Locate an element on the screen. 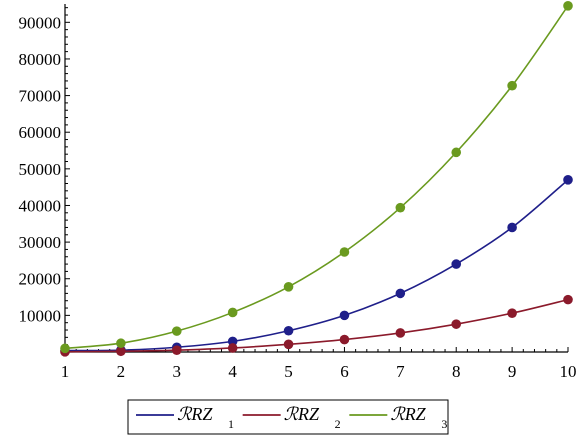 The height and width of the screenshot is (438, 578). y-tick-label: 30000 is located at coordinates (40, 242).